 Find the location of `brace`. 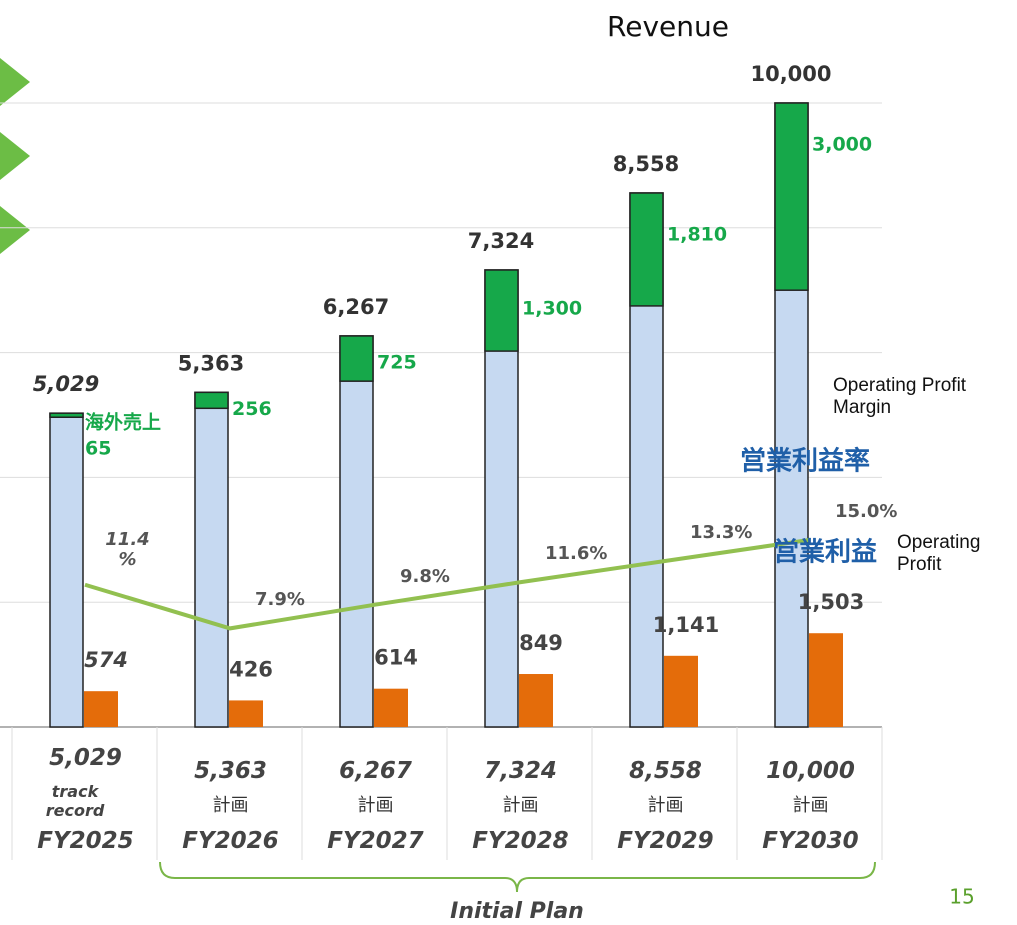

brace is located at coordinates (517, 877).